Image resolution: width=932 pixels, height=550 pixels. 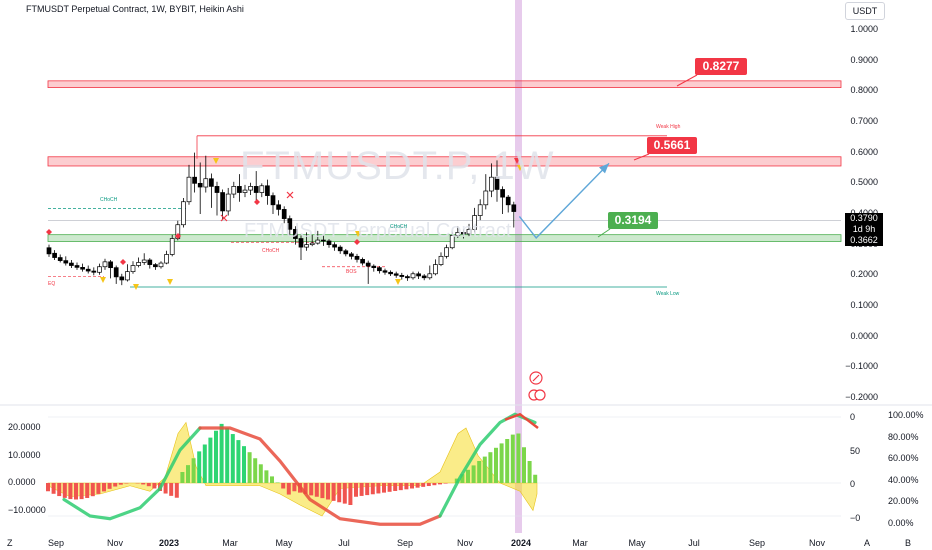 I want to click on symbol-watermark: FTMUSDT.P, 1W, so click(x=397, y=166).